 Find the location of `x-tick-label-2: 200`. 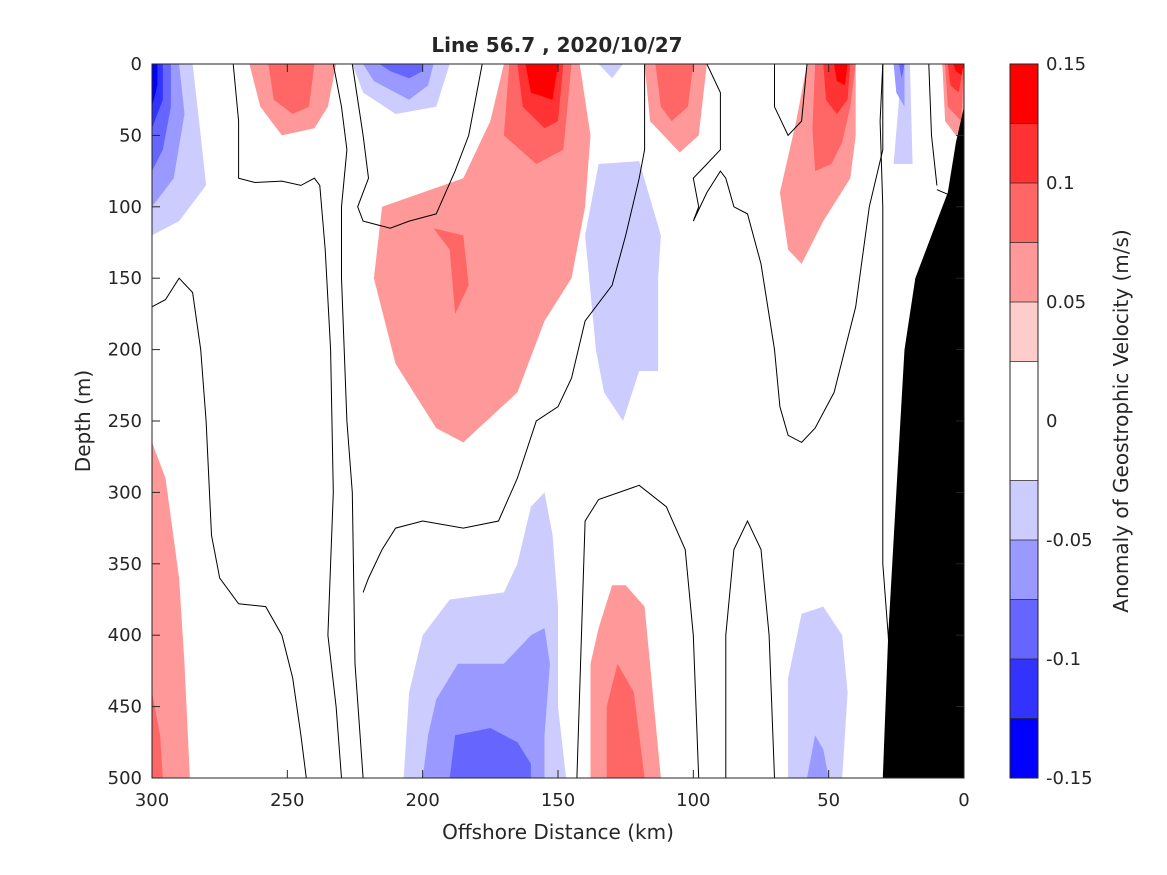

x-tick-label-2: 200 is located at coordinates (422, 800).